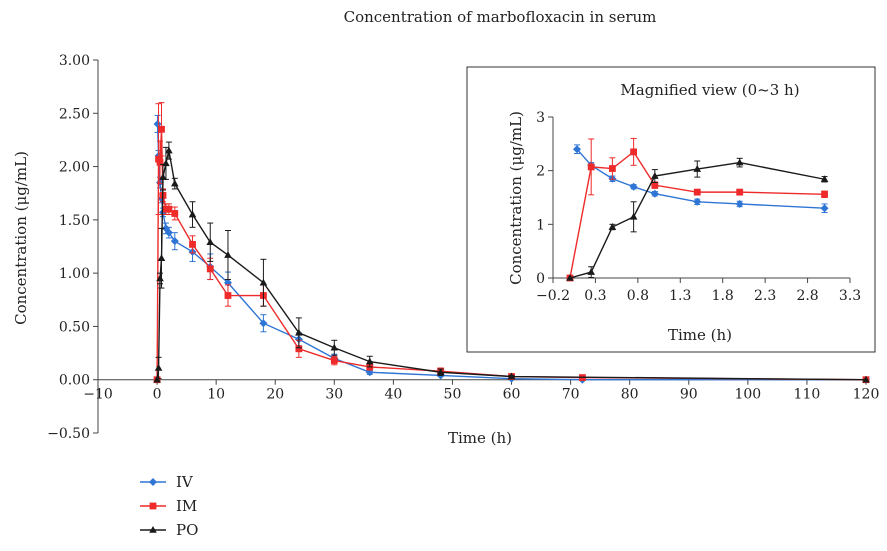 The image size is (887, 551). I want to click on inset-y-tick-label: 0, so click(540, 279).